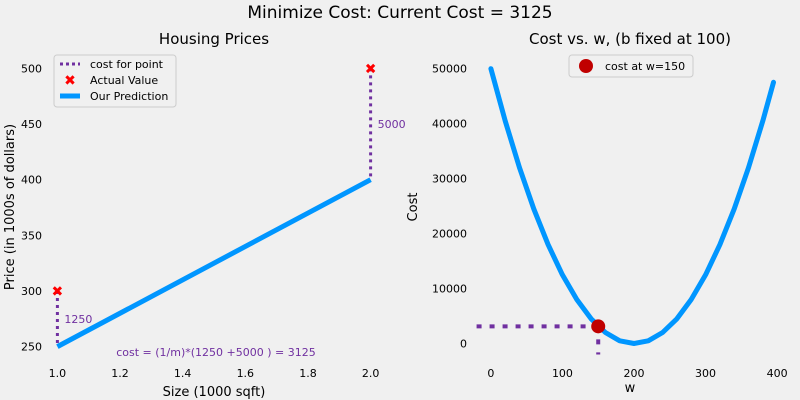 This screenshot has width=800, height=400. I want to click on cost-segment-label: 1250, so click(78, 319).